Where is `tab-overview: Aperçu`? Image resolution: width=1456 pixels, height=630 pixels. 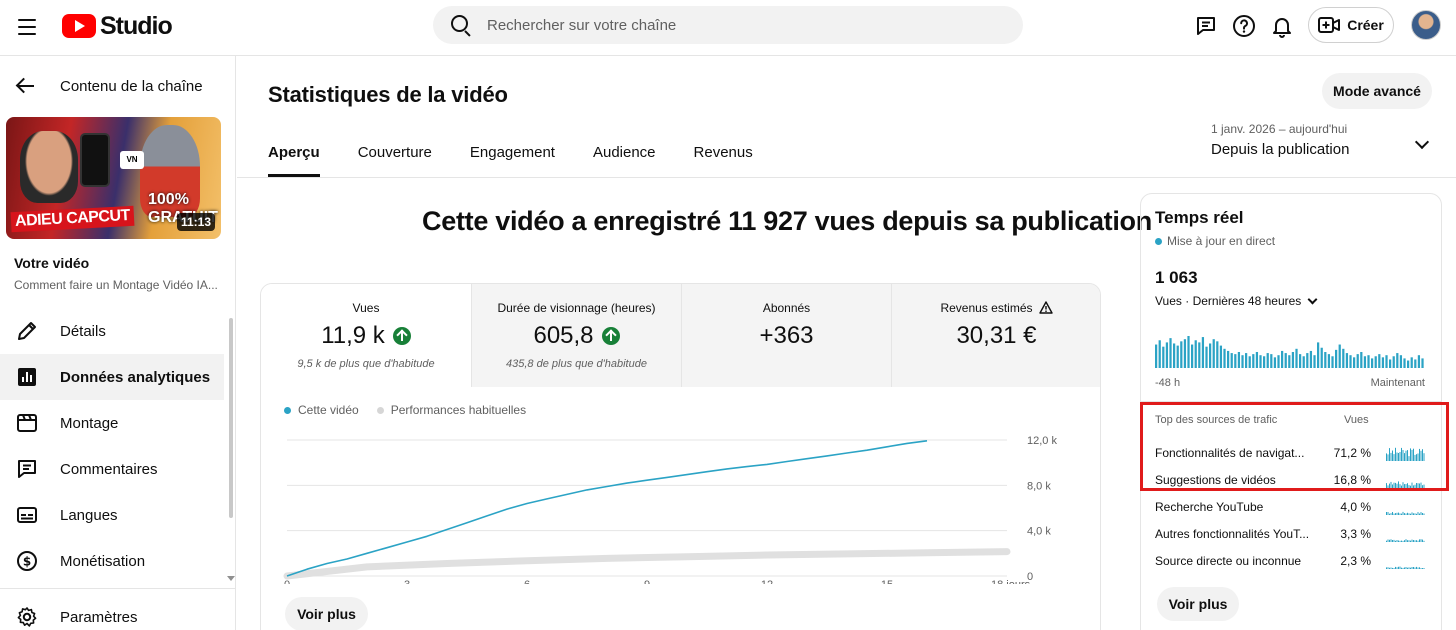
tab-overview: Aperçu is located at coordinates (294, 156).